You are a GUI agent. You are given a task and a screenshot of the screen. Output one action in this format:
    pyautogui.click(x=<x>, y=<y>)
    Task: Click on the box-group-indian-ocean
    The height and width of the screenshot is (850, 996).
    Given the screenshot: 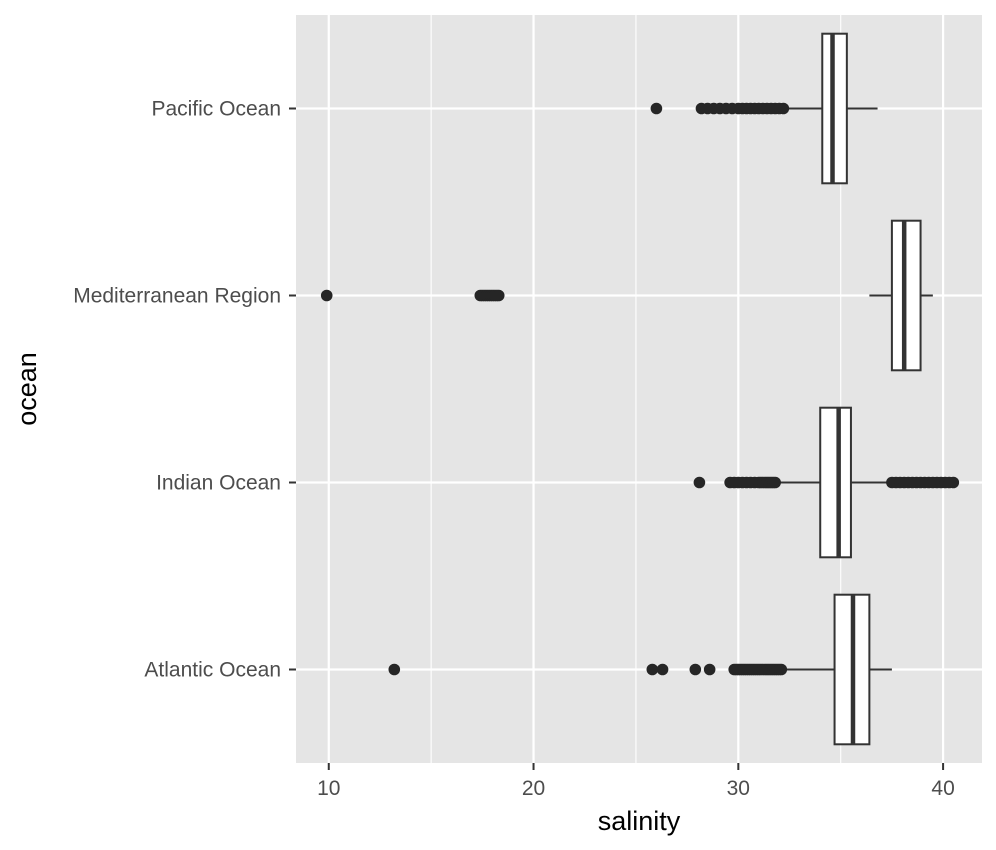 What is the action you would take?
    pyautogui.click(x=826, y=482)
    